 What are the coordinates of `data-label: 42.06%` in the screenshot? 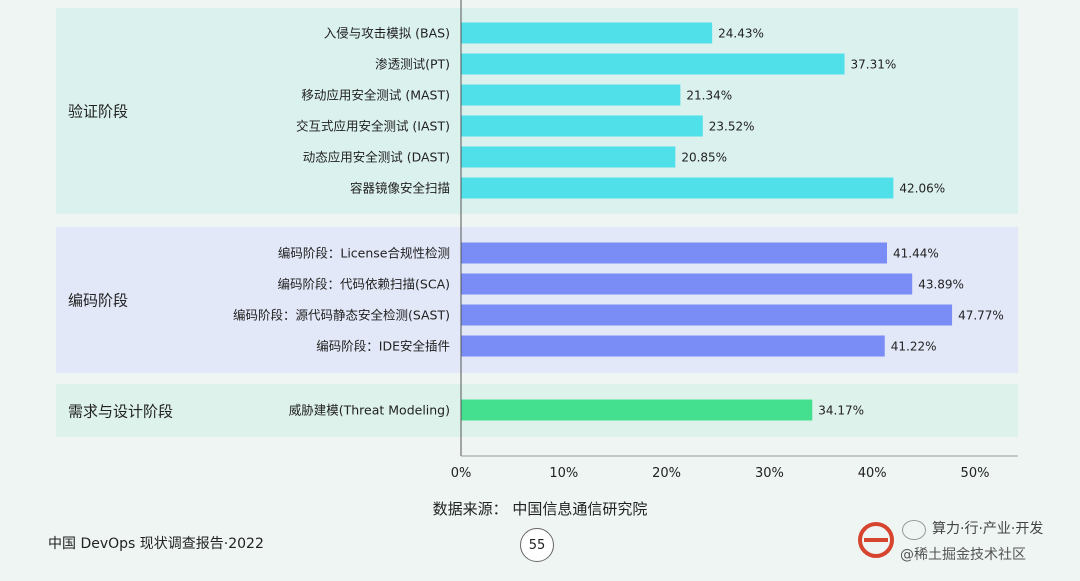 It's located at (922, 189).